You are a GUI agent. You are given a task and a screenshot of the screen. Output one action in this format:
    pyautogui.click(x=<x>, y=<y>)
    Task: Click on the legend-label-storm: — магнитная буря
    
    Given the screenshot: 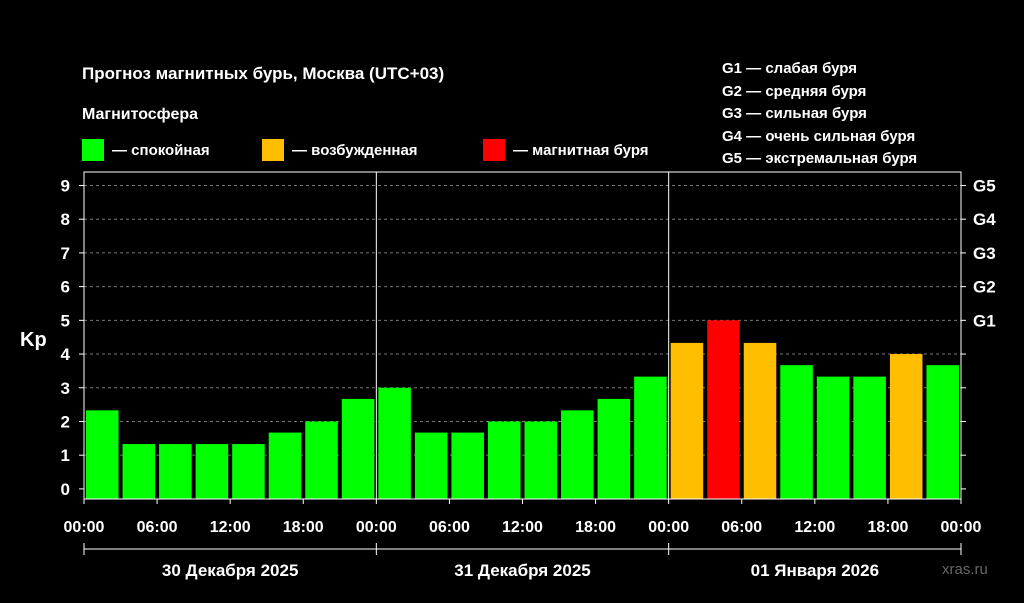 What is the action you would take?
    pyautogui.click(x=581, y=150)
    